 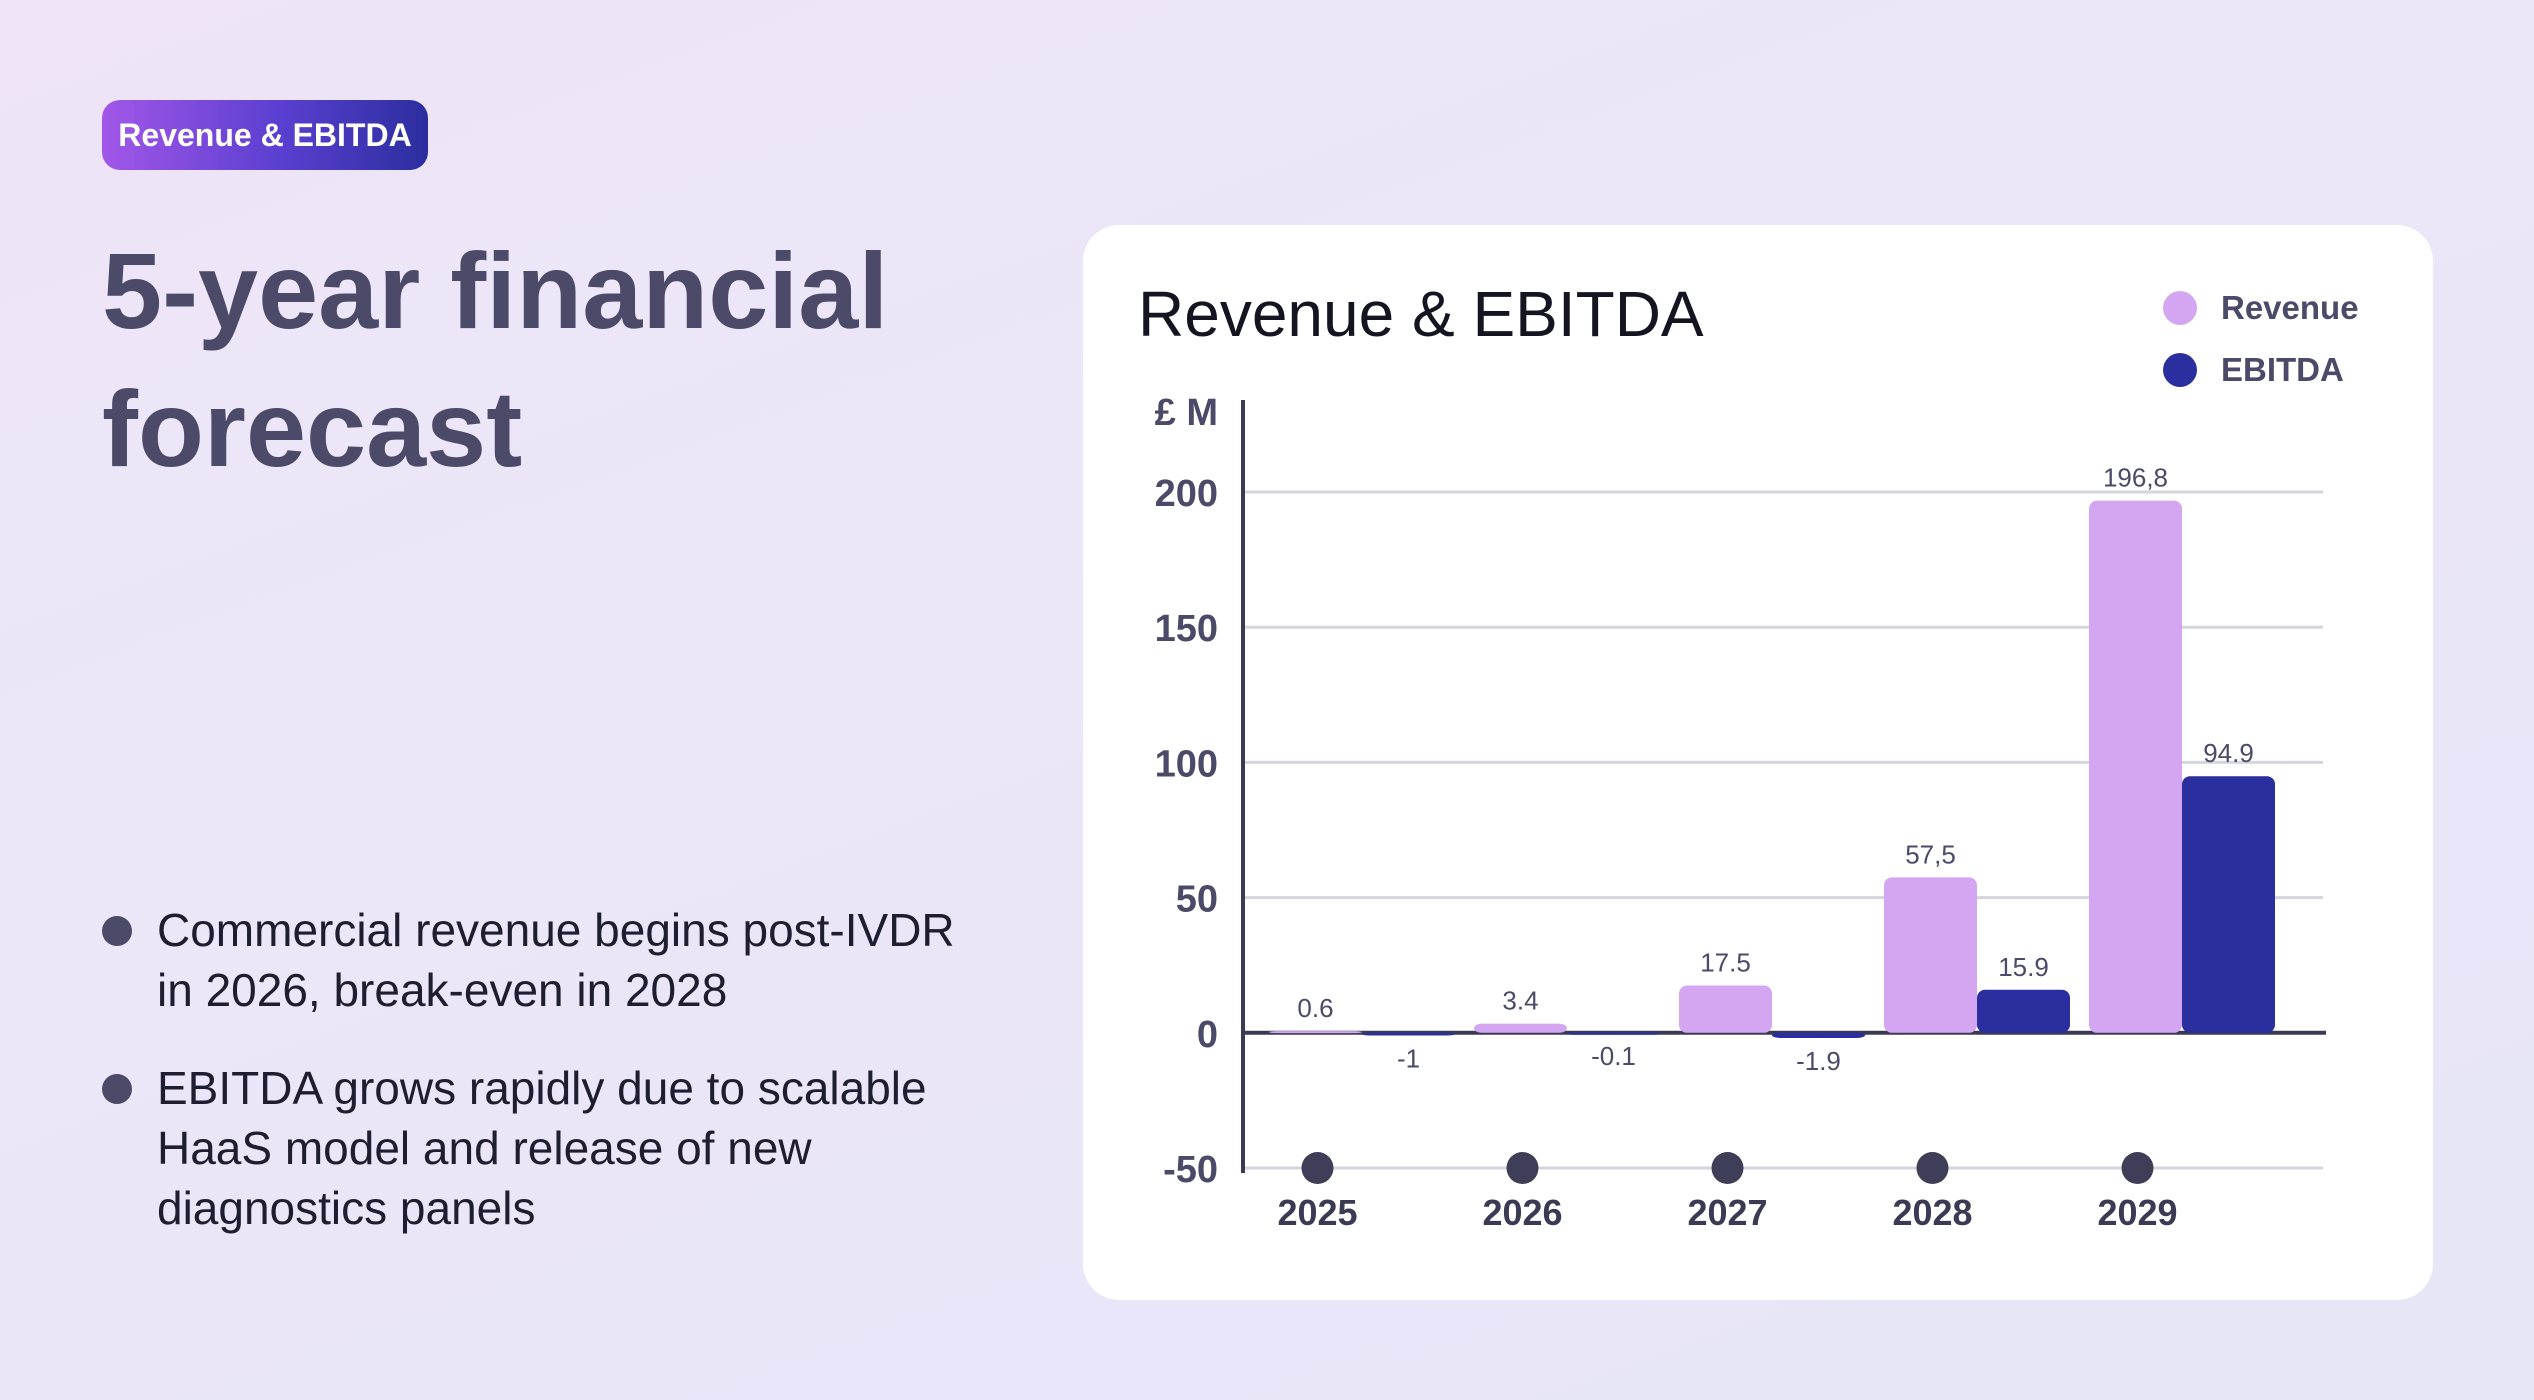 What do you see at coordinates (1818, 1061) in the screenshot?
I see `data-label: -1.9` at bounding box center [1818, 1061].